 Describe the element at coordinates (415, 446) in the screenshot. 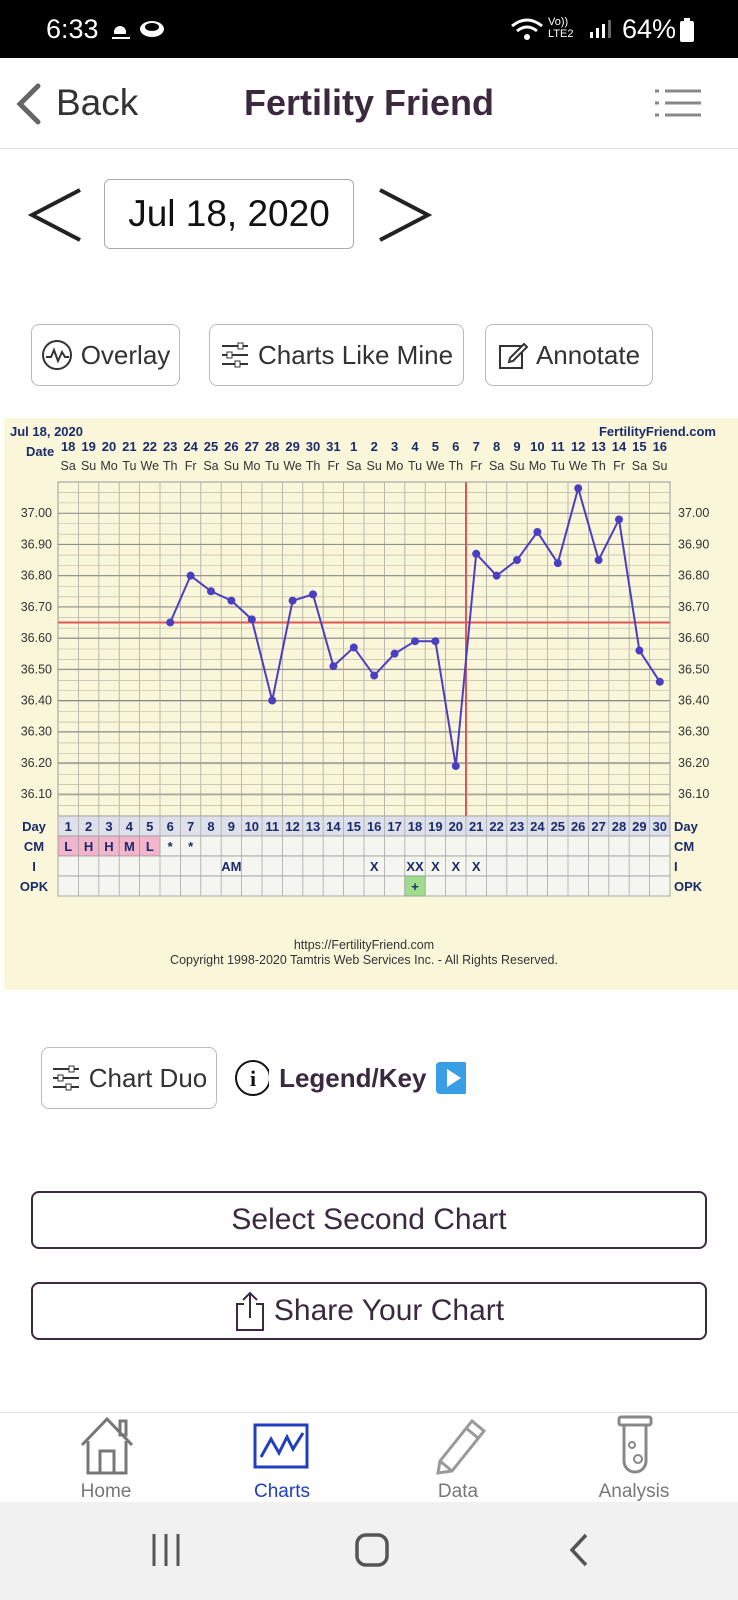

I see `date-label: 4` at that location.